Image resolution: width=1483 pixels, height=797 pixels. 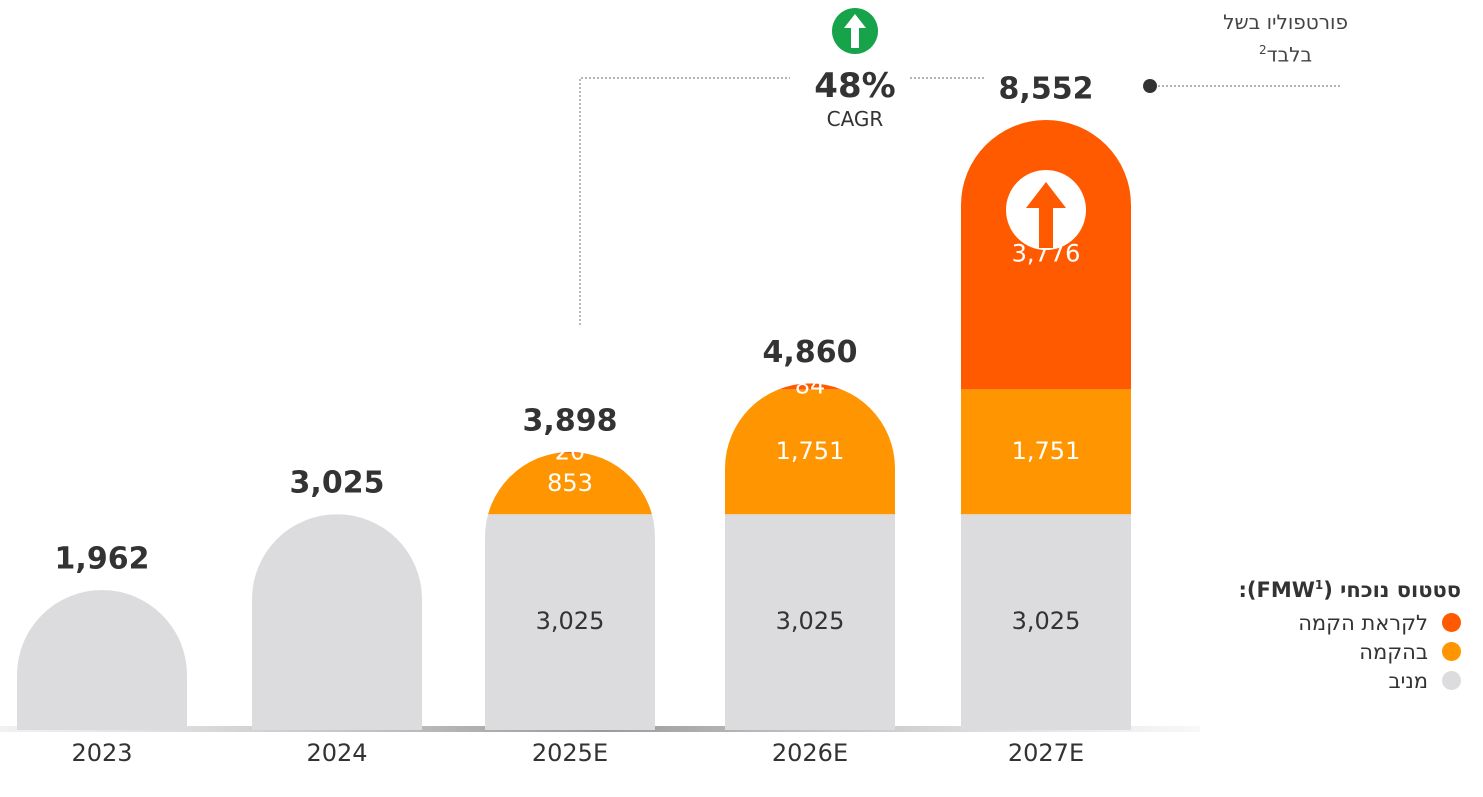 I want to click on x-tick-label: 2023, so click(x=101, y=753).